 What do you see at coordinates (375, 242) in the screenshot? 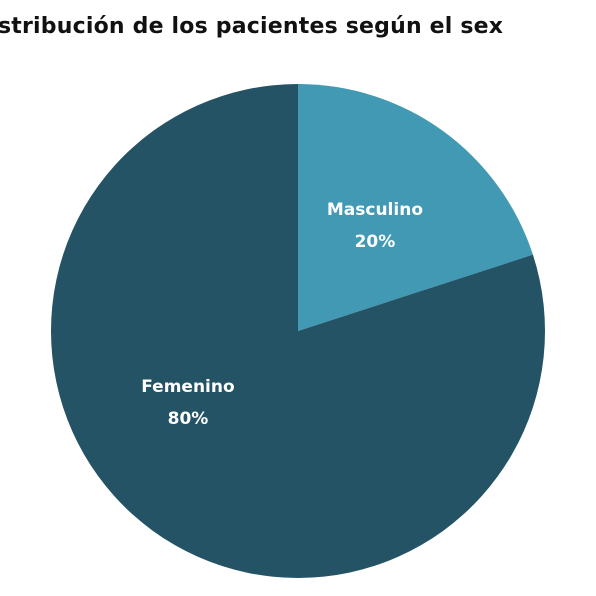
I see `slice-value-masculino: 20%` at bounding box center [375, 242].